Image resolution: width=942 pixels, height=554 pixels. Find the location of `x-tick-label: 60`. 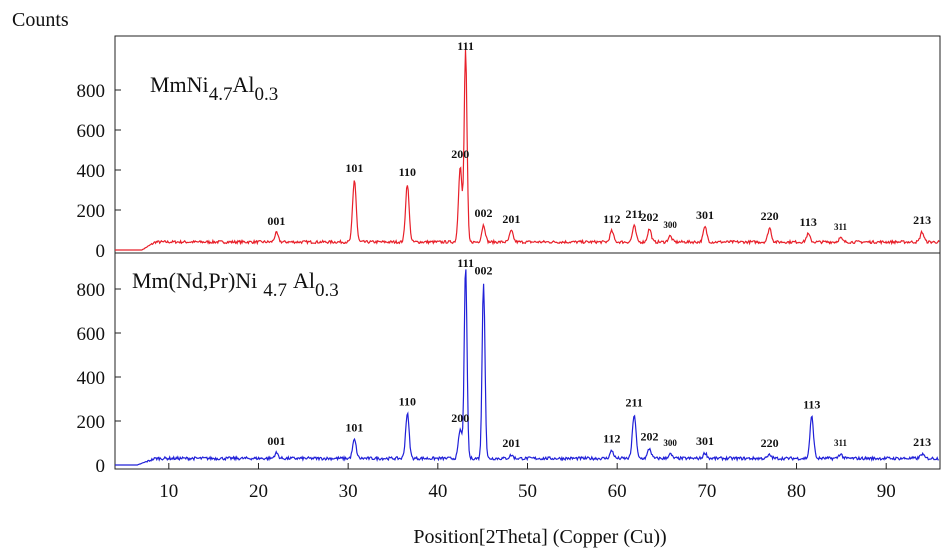

x-tick-label: 60 is located at coordinates (617, 491).